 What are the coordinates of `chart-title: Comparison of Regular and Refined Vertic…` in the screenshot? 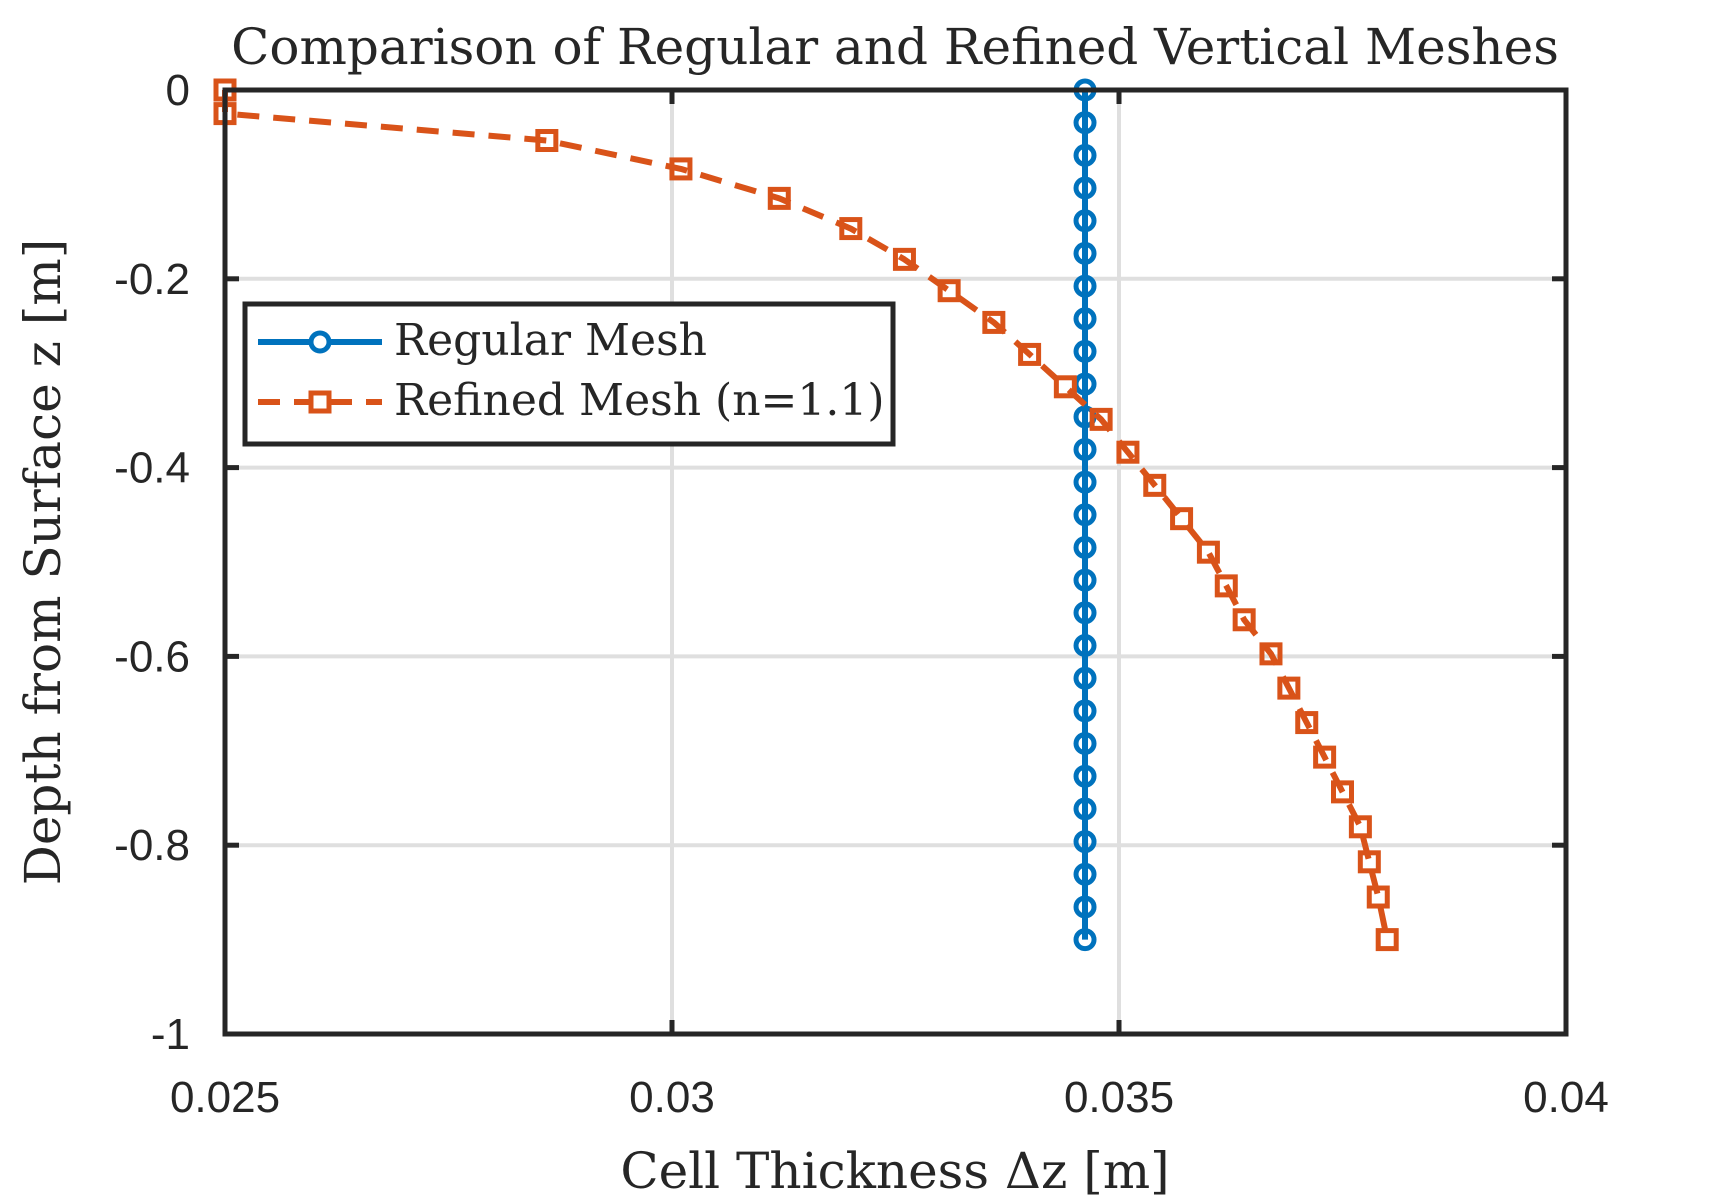 It's located at (895, 47).